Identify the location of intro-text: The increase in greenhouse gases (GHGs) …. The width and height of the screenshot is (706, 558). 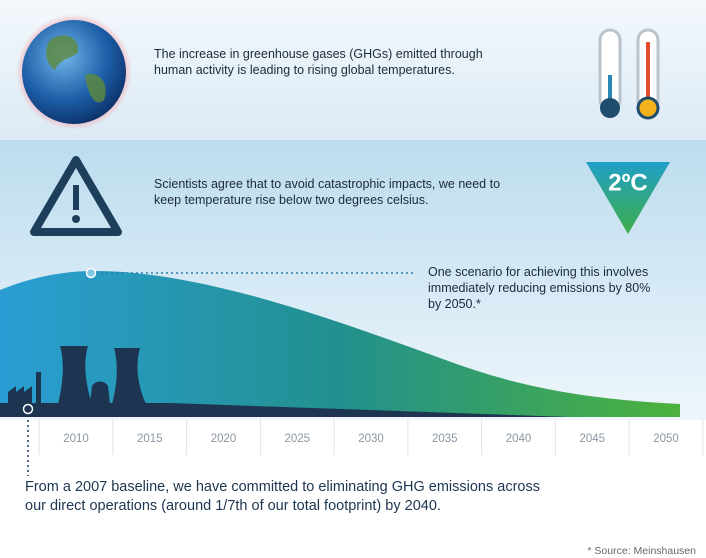
(318, 62).